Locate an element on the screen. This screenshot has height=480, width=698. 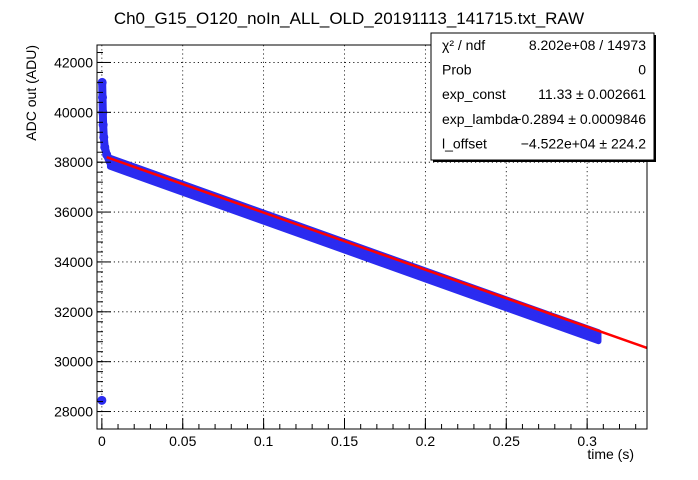
data-point-spike is located at coordinates (106, 122).